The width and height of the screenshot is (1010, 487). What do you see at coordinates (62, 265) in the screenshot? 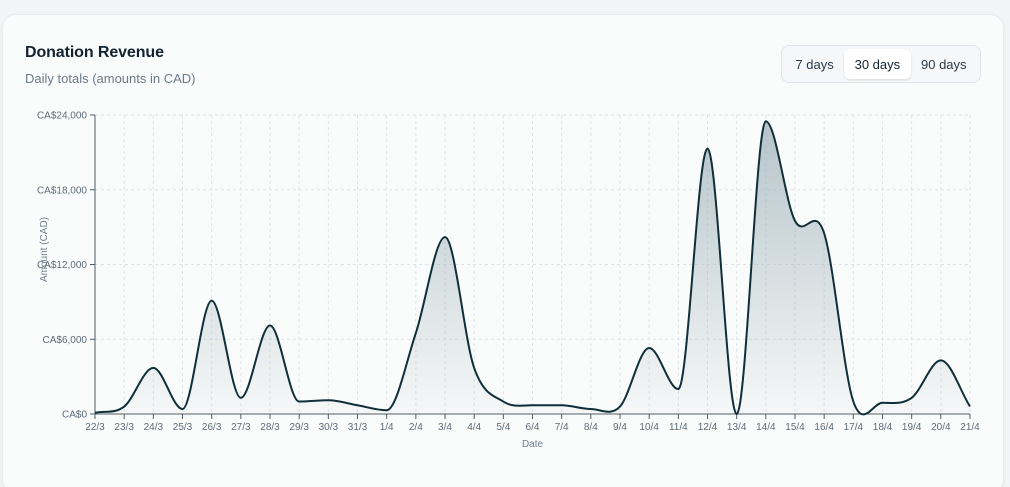
I see `y-tick-label: CA$12,000` at bounding box center [62, 265].